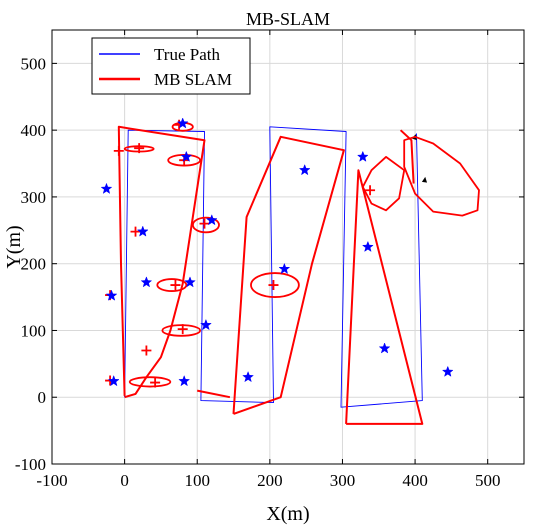  Describe the element at coordinates (34, 264) in the screenshot. I see `y-tick-label: 200` at that location.